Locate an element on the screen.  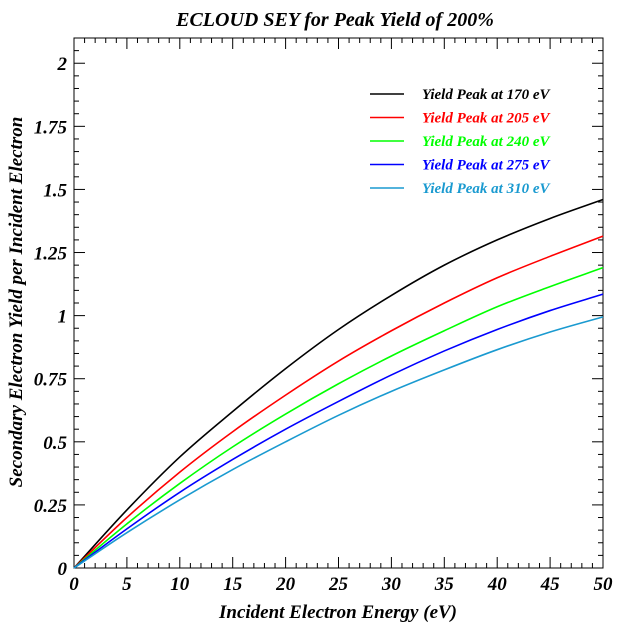
chart-title: ECLOUD SEY for Peak Yield of 200% is located at coordinates (334, 20).